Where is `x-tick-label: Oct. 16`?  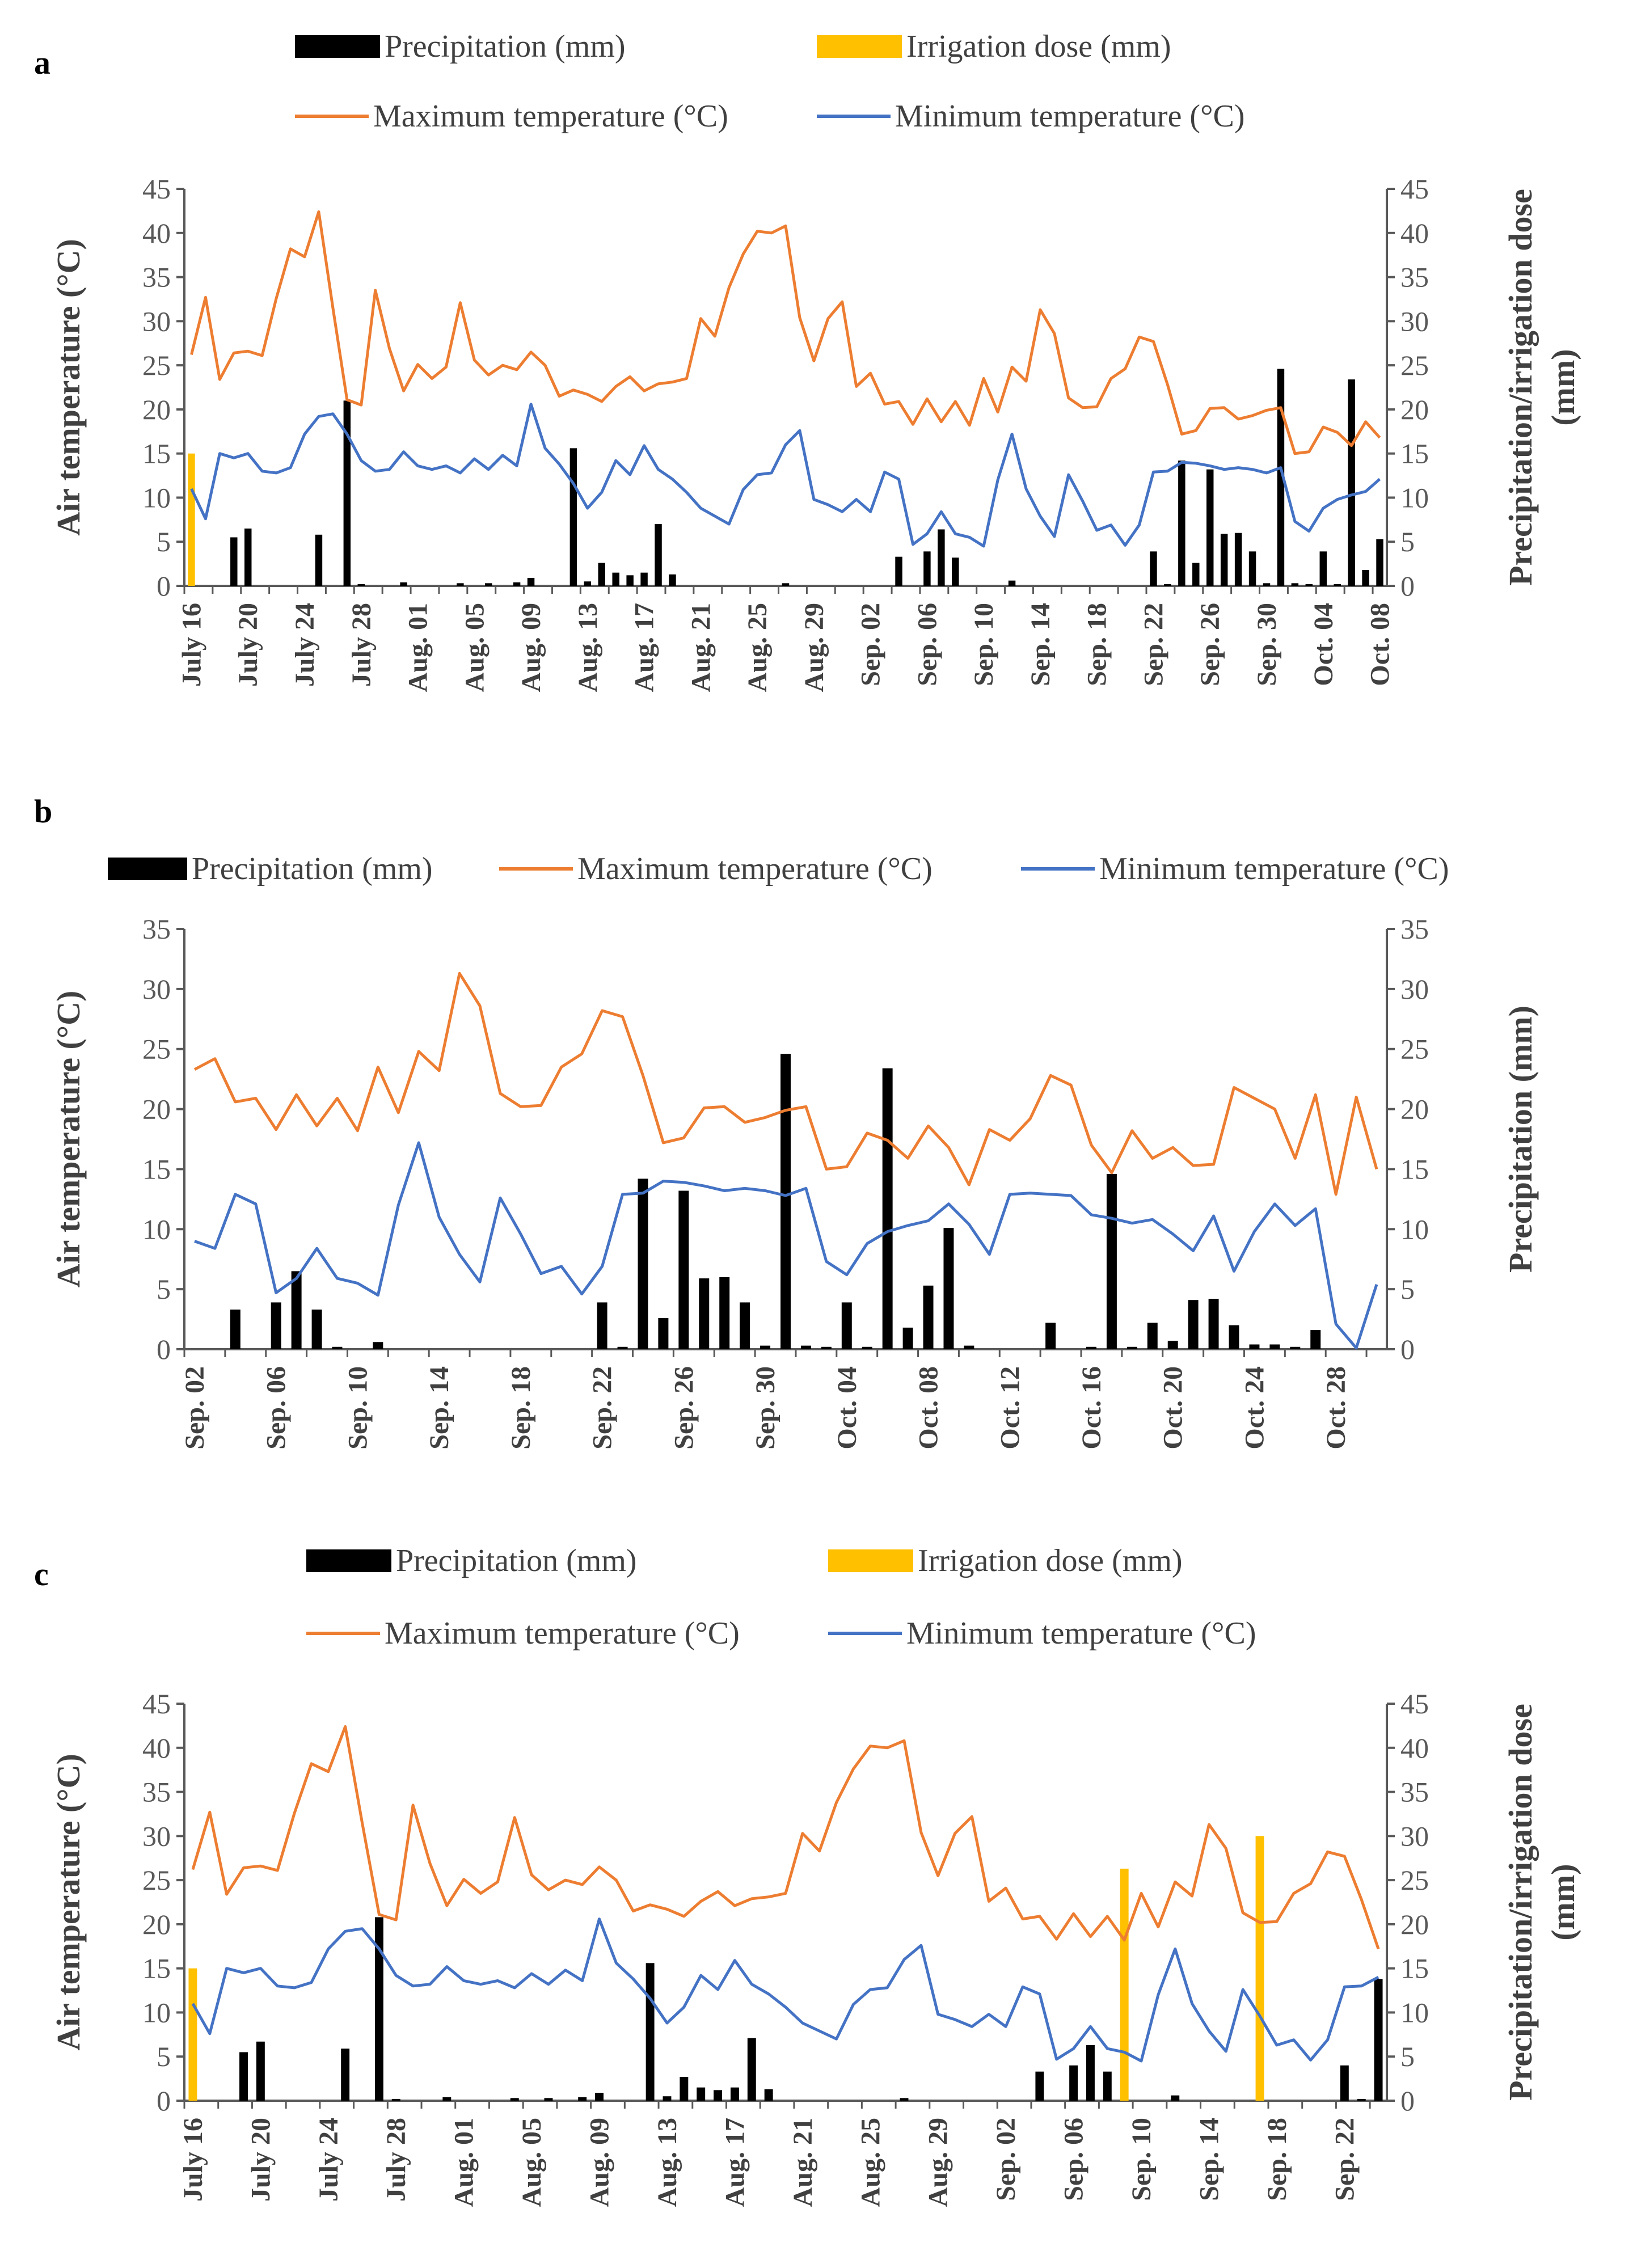 x-tick-label: Oct. 16 is located at coordinates (1092, 1408).